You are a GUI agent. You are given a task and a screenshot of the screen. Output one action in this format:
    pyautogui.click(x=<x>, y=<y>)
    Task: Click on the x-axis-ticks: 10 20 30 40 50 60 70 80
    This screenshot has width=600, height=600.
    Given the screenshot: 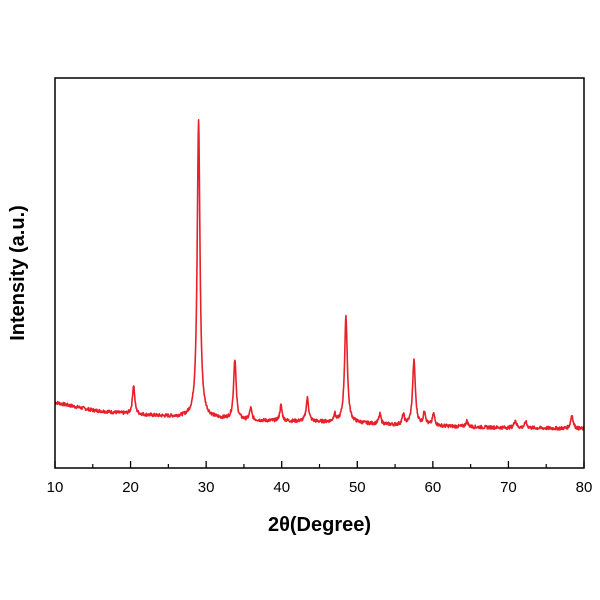 What is the action you would take?
    pyautogui.click(x=320, y=478)
    